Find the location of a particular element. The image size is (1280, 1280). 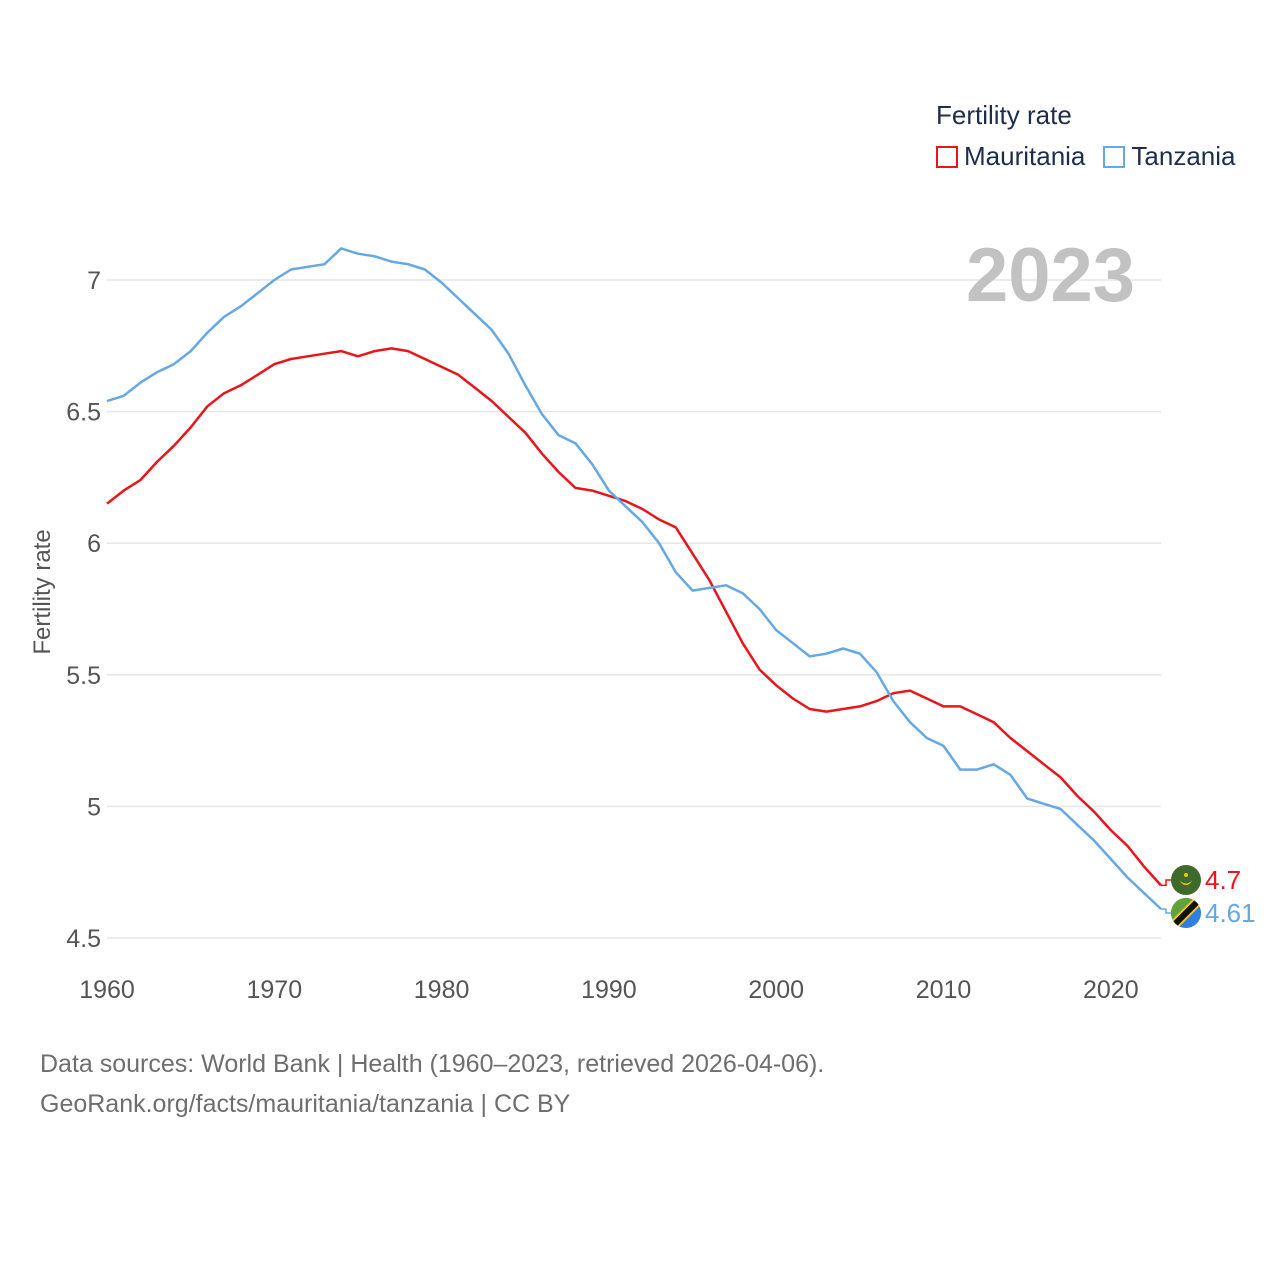

x-tick-label: 1960 is located at coordinates (107, 990).